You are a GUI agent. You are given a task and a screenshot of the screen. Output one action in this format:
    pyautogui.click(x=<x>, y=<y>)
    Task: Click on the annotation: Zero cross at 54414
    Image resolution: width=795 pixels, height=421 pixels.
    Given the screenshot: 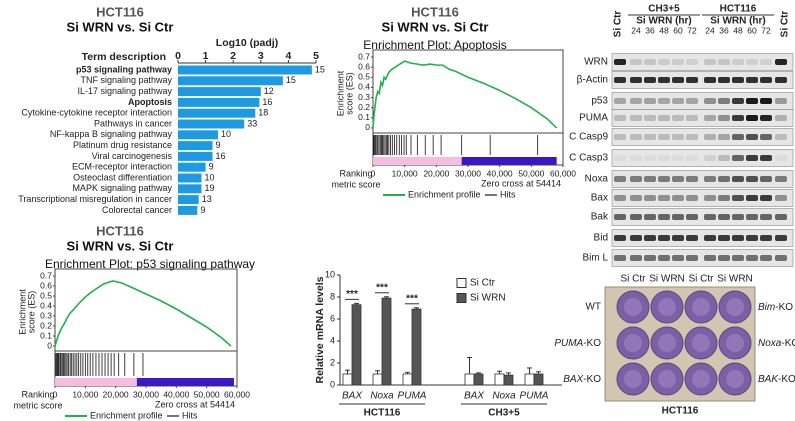 What is the action you would take?
    pyautogui.click(x=195, y=404)
    